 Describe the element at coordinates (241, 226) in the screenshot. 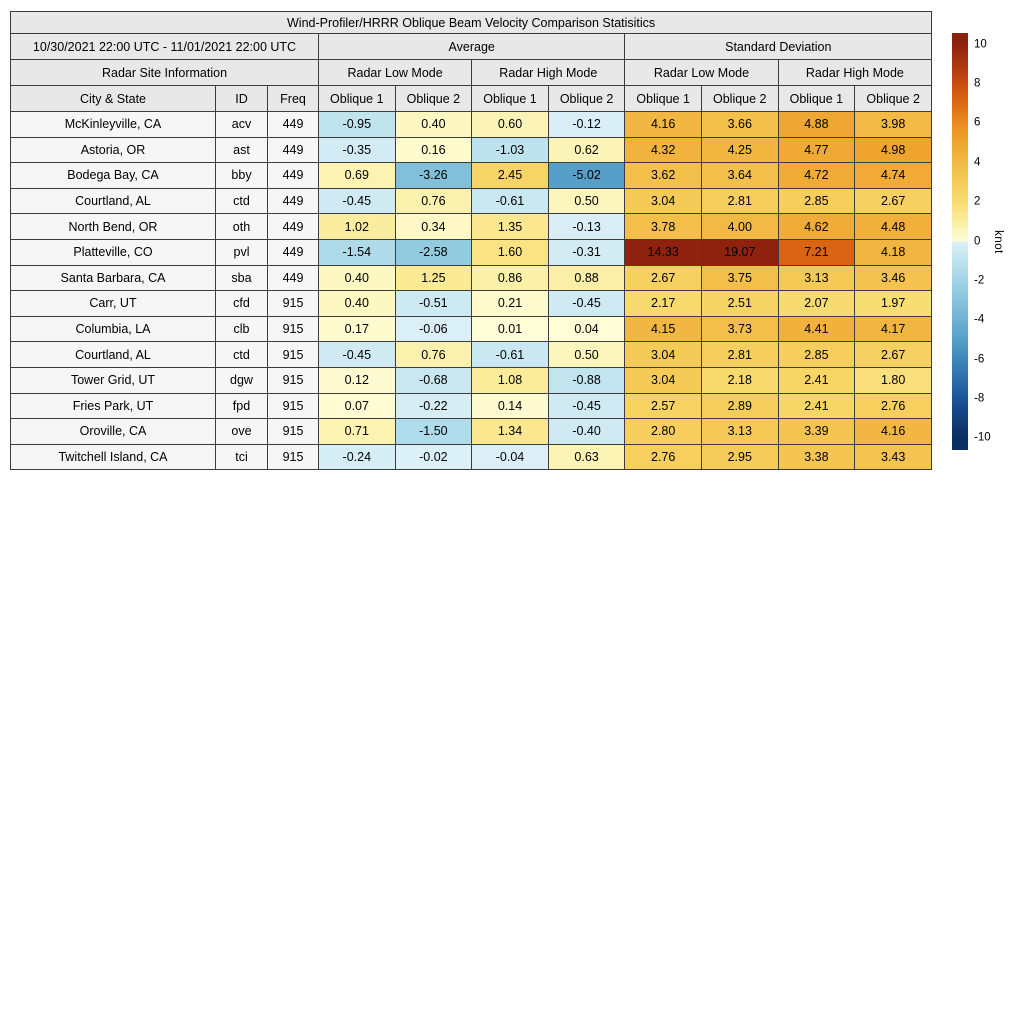

I see `site-id-cell: oth` at that location.